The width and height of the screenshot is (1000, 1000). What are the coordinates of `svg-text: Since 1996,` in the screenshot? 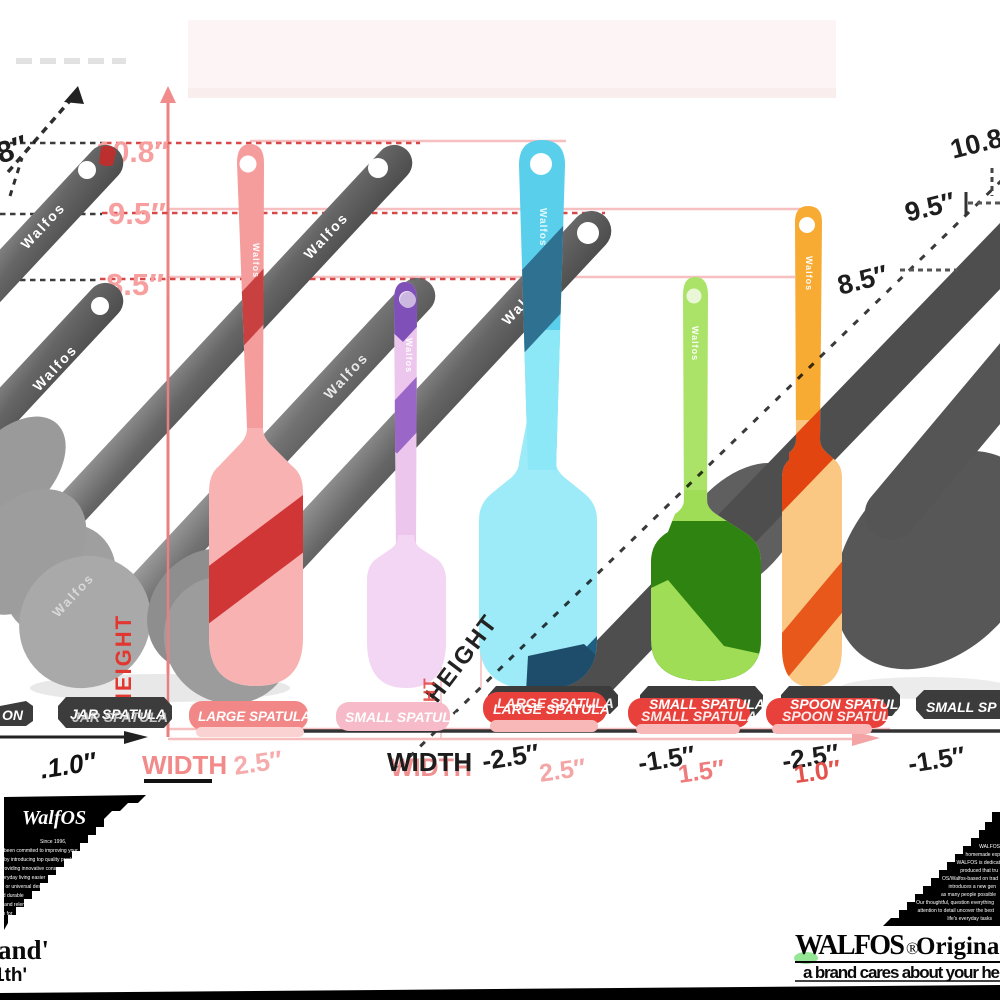 It's located at (53, 842).